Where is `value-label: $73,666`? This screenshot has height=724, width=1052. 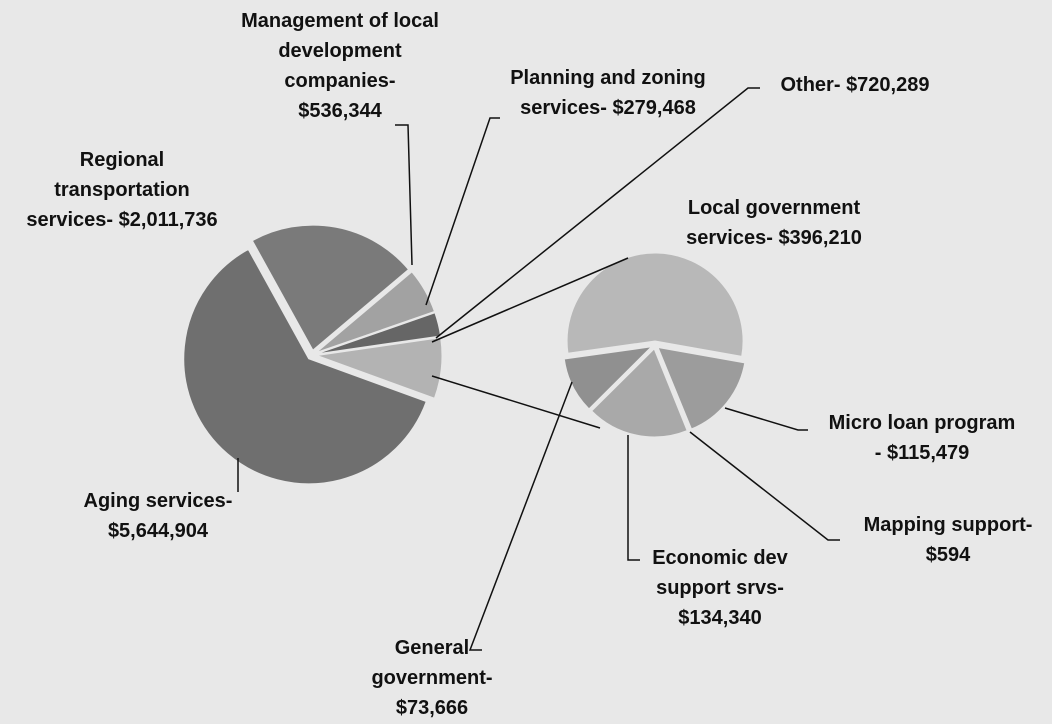 value-label: $73,666 is located at coordinates (432, 708).